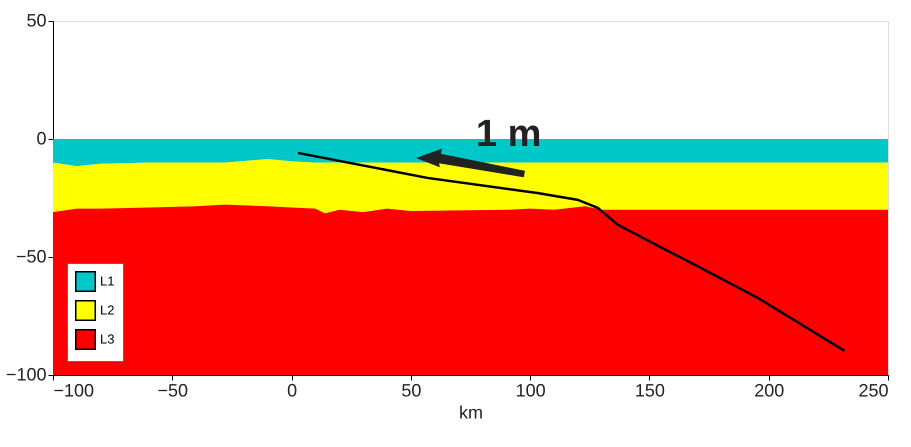  Describe the element at coordinates (873, 390) in the screenshot. I see `x-tick-label: 250` at that location.